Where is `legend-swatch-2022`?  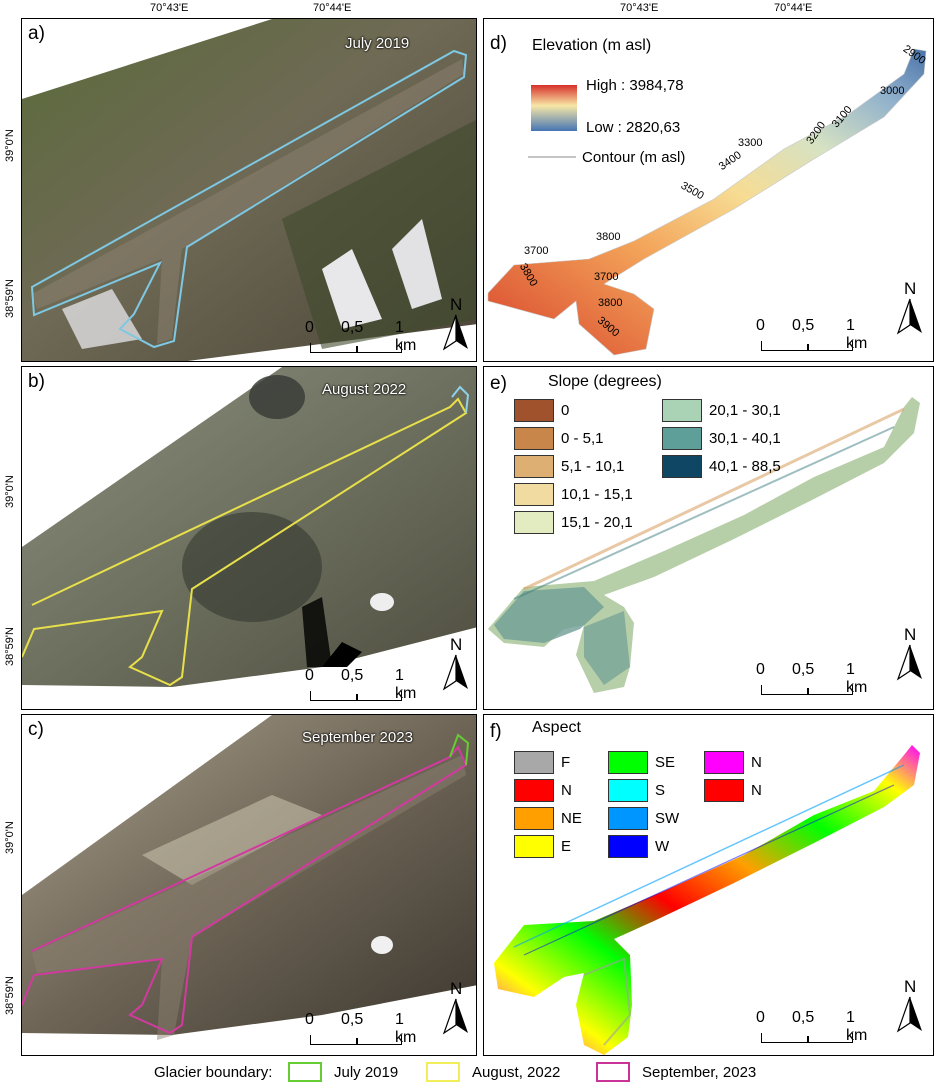
legend-swatch-2022 is located at coordinates (443, 1072).